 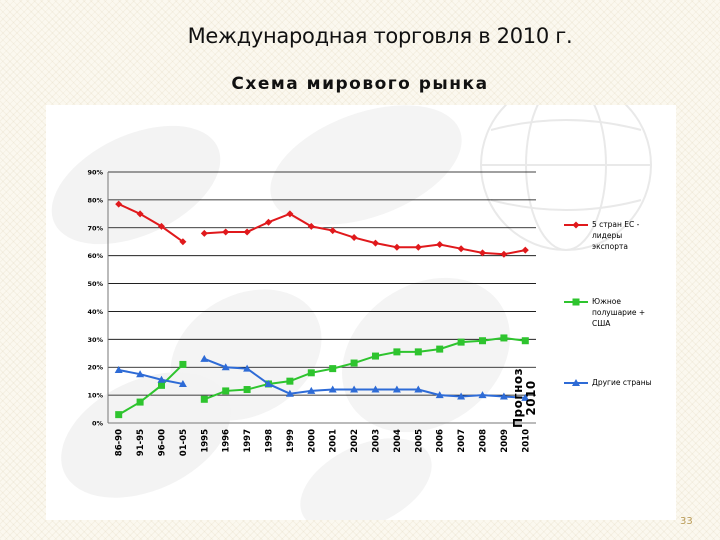 I want to click on x-tick-label: 2005, so click(x=419, y=441).